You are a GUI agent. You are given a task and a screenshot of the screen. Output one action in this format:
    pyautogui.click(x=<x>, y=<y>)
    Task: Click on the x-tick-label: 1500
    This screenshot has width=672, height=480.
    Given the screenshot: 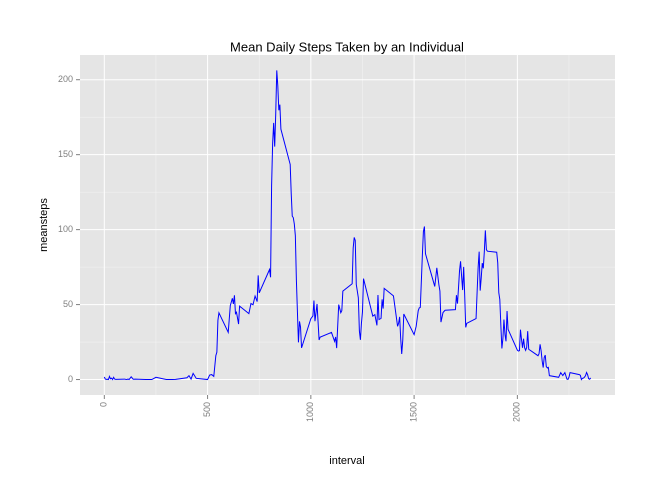 What is the action you would take?
    pyautogui.click(x=413, y=412)
    